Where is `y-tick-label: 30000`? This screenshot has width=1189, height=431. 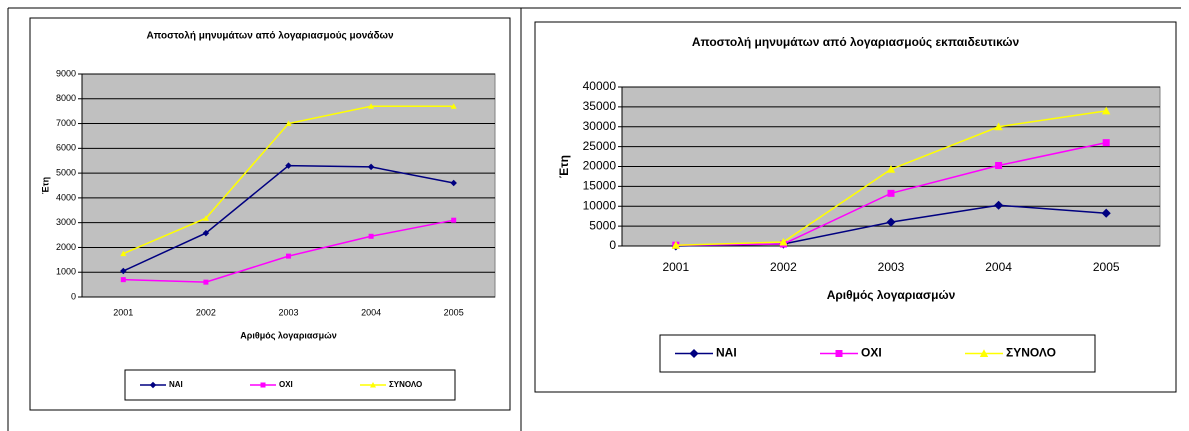
y-tick-label: 30000 is located at coordinates (600, 126).